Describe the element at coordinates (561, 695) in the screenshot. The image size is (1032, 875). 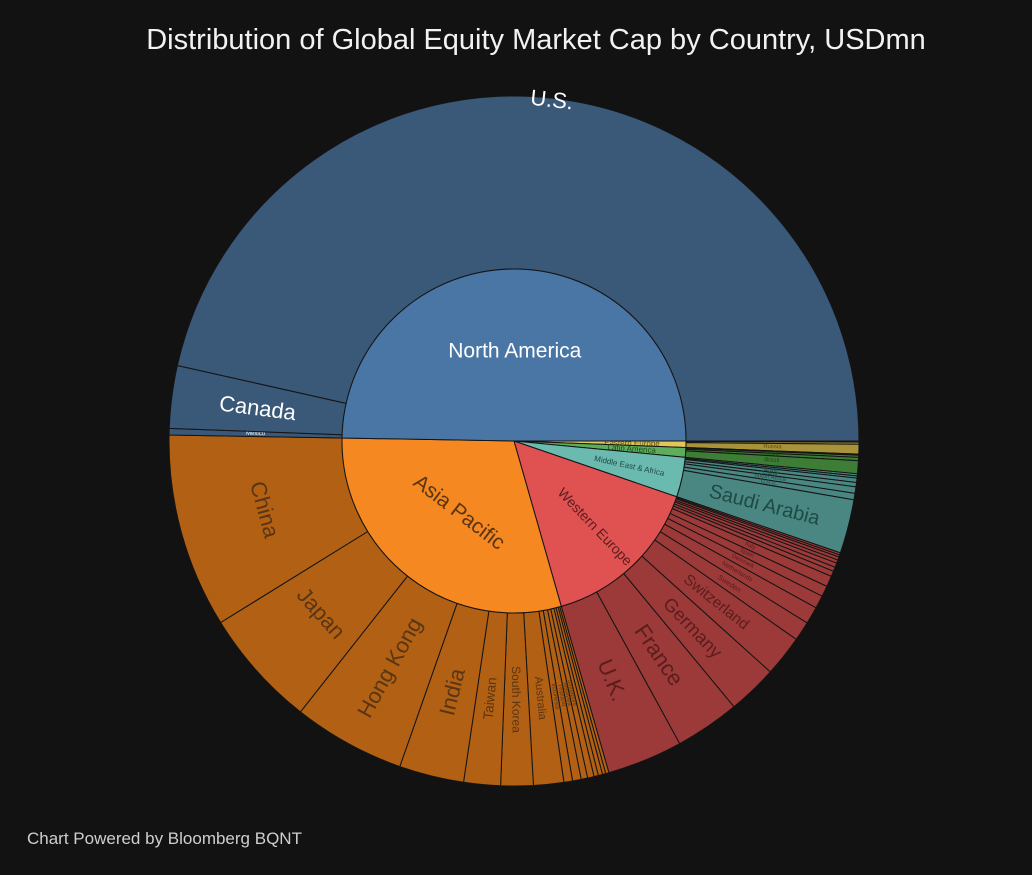
I see `label-thailand: Thailand` at that location.